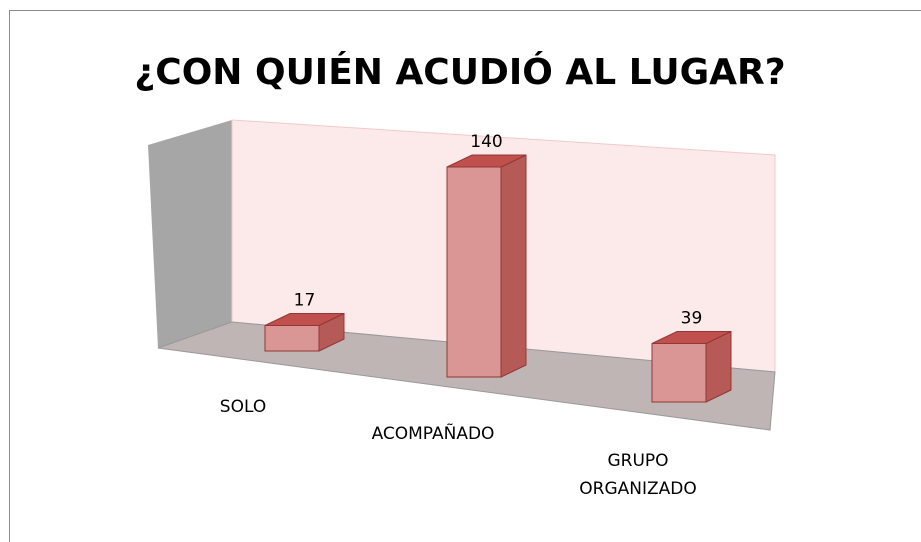  I want to click on side-wall, so click(190, 234).